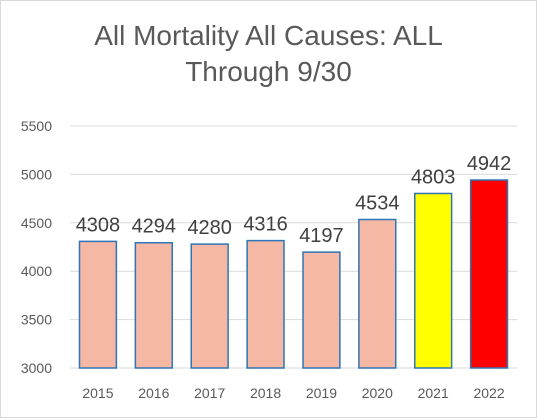 The image size is (537, 418). What do you see at coordinates (154, 227) in the screenshot?
I see `data-label: 4294` at bounding box center [154, 227].